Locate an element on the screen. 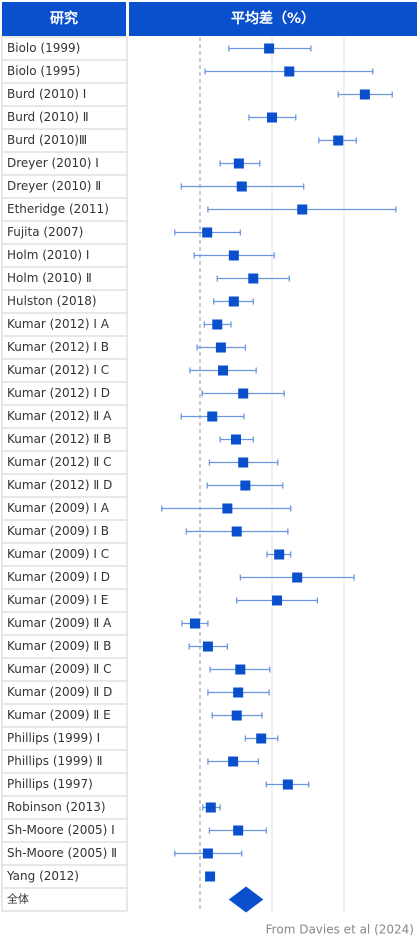  study-label: Kumar (2009) Ⅱ D is located at coordinates (59, 692).